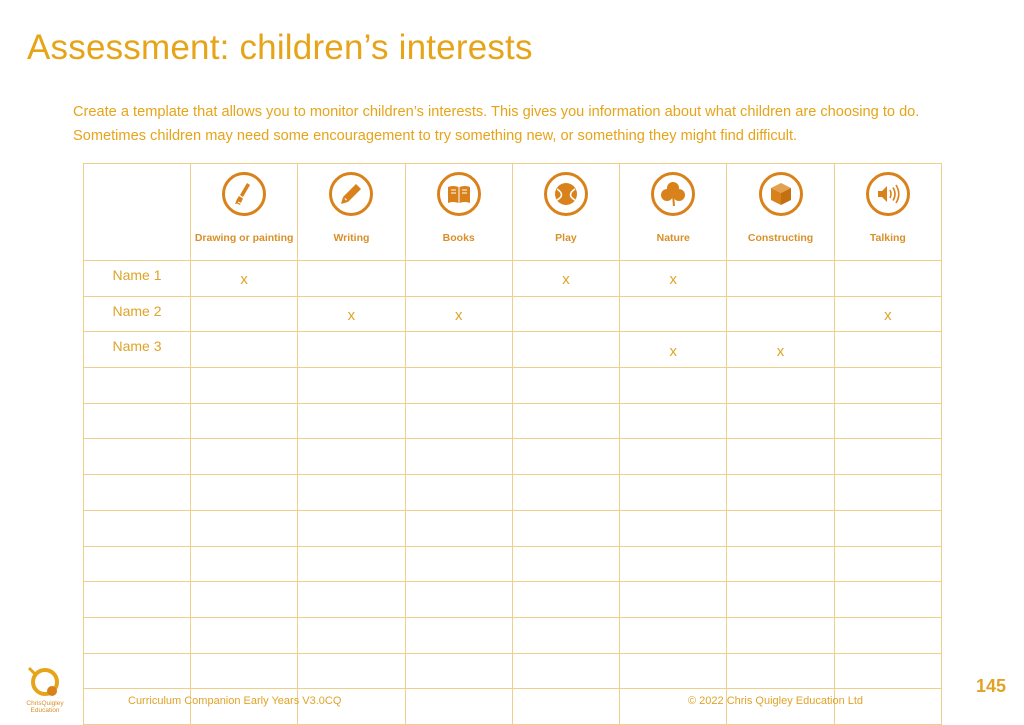 The height and width of the screenshot is (725, 1024). What do you see at coordinates (776, 701) in the screenshot?
I see `footer-copyright: © 2022 Chris Quigley Education Ltd` at bounding box center [776, 701].